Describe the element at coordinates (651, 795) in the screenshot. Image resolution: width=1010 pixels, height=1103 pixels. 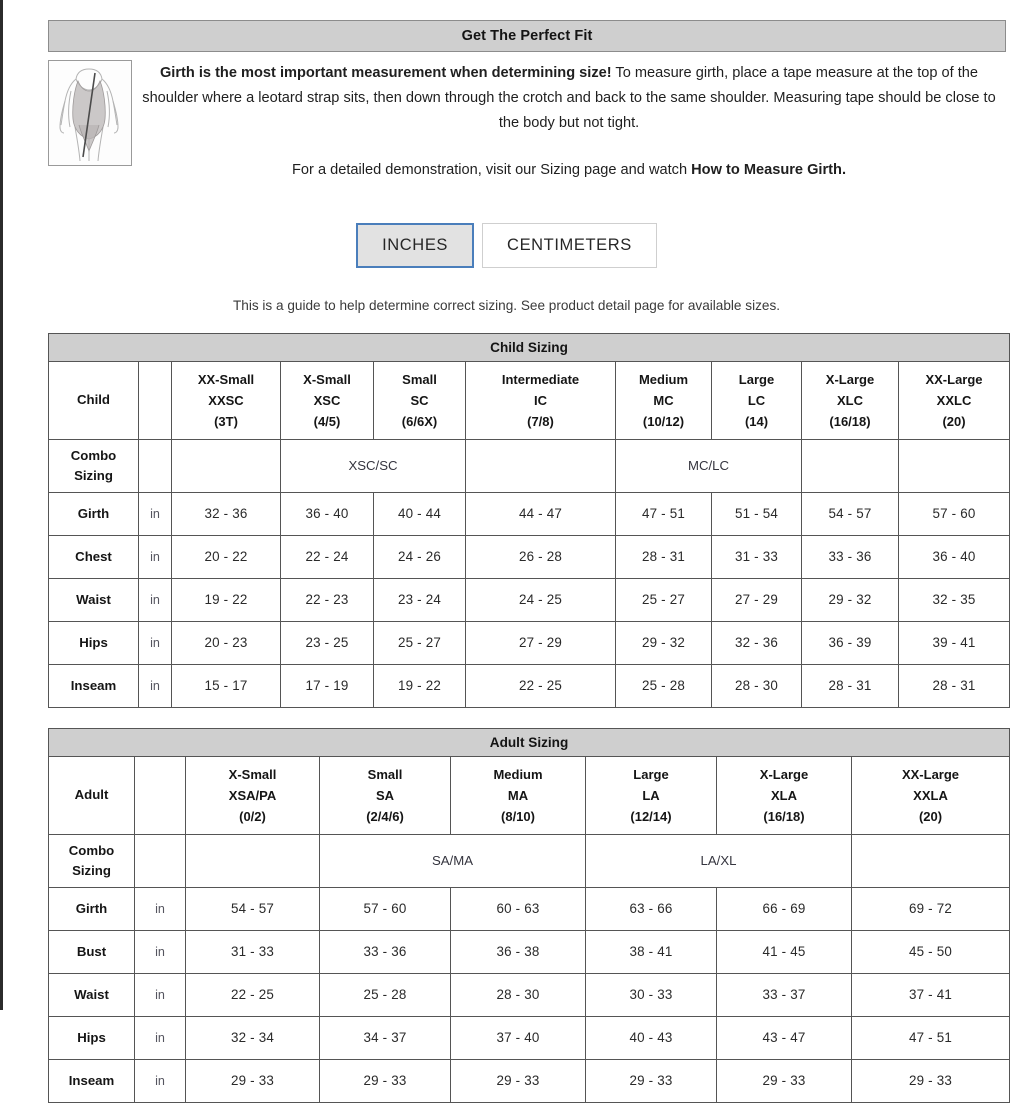
I see `adult-col-header-la: Large LA (12/14)` at that location.